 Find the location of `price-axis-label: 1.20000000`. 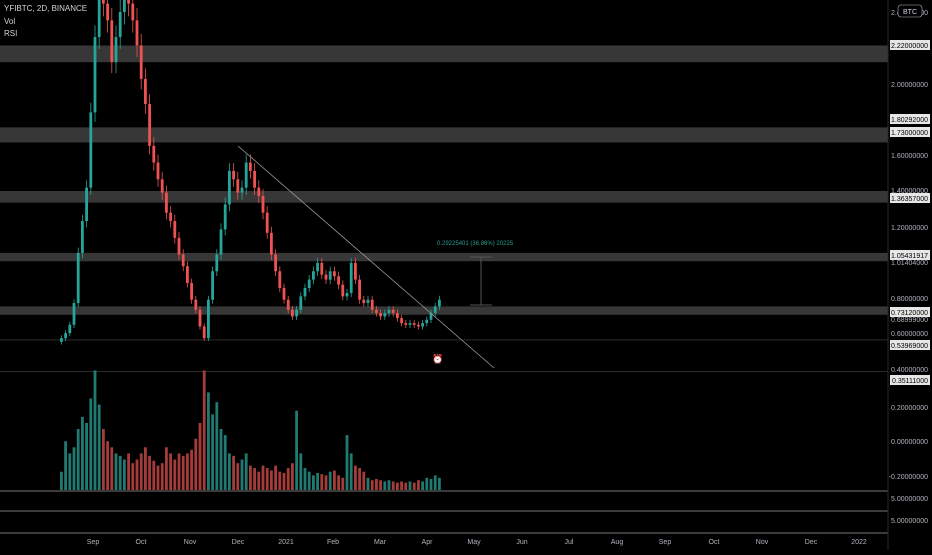

price-axis-label: 1.20000000 is located at coordinates (909, 228).